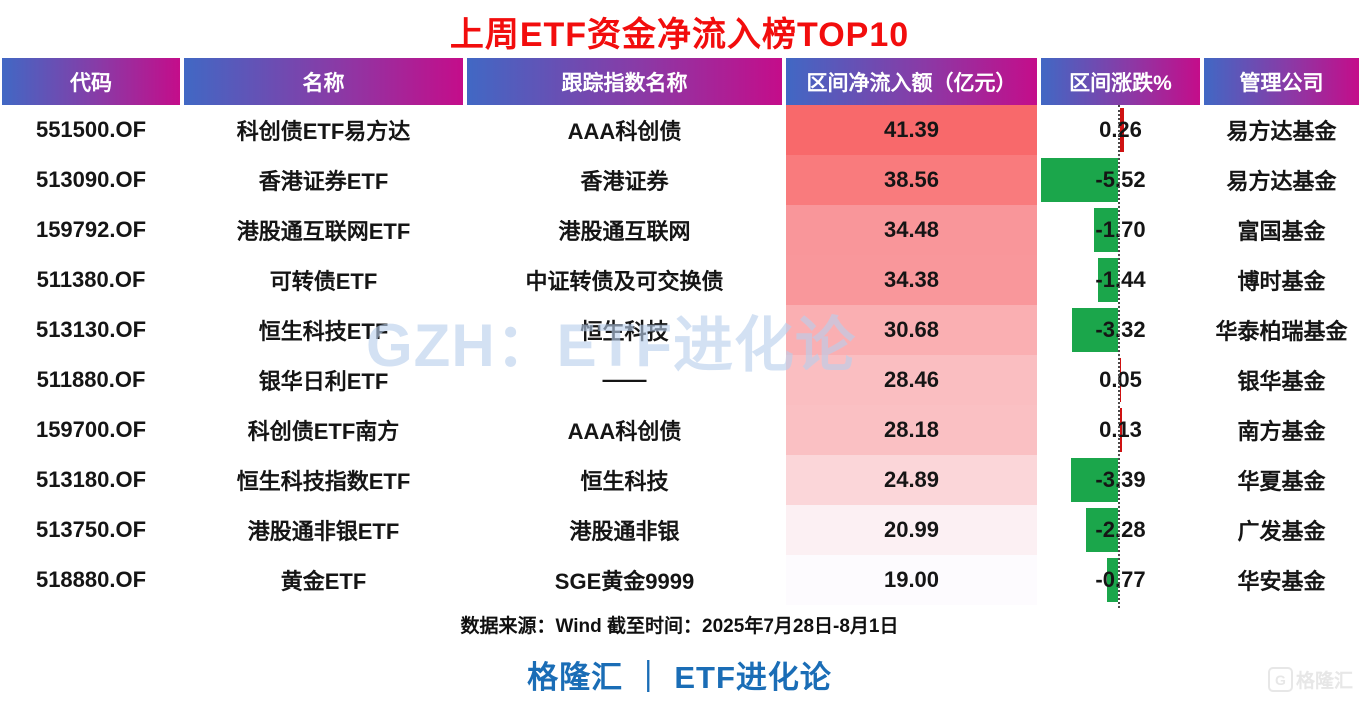 The width and height of the screenshot is (1359, 701). What do you see at coordinates (1324, 681) in the screenshot?
I see `gelonghui-logo-text: 格隆汇` at bounding box center [1324, 681].